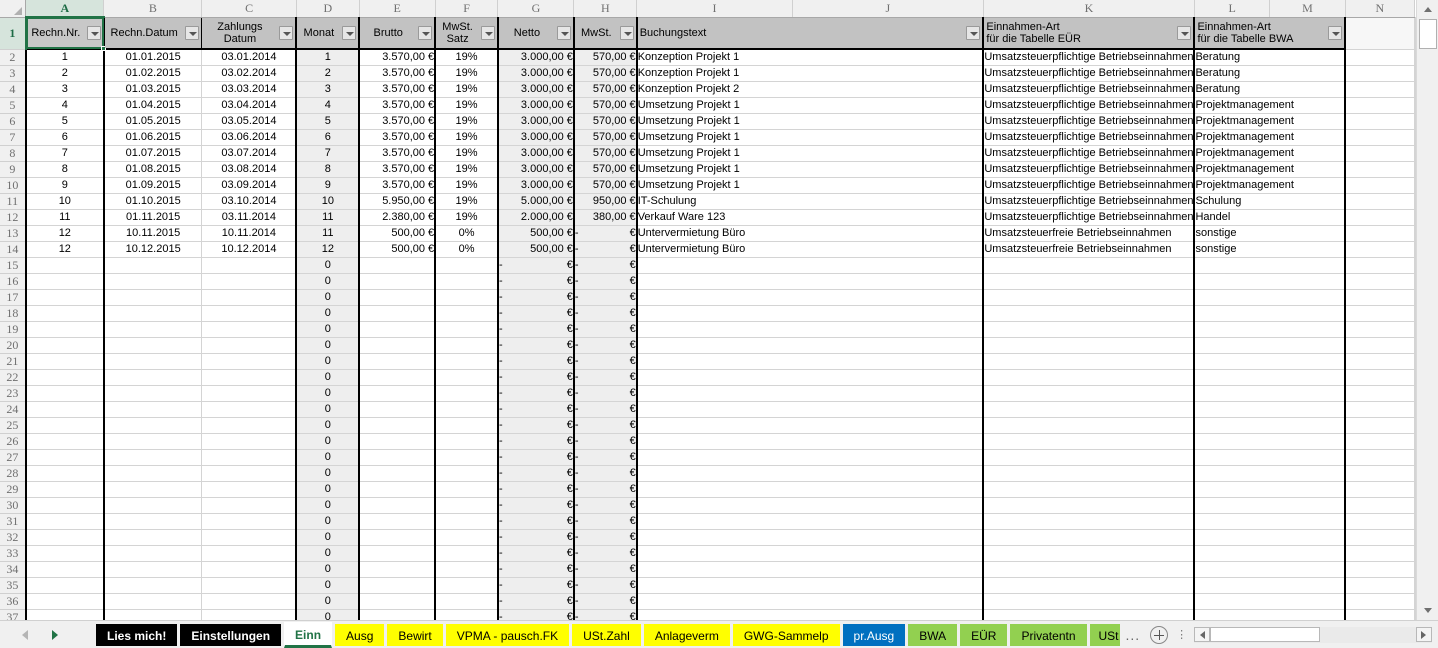 The width and height of the screenshot is (1438, 648). I want to click on cell-C17, so click(249, 297).